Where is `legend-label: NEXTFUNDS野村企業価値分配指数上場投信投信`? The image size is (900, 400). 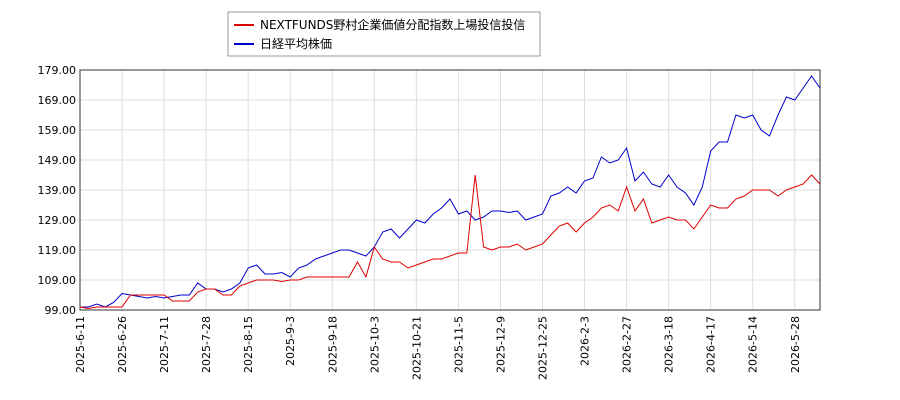
legend-label: NEXTFUNDS野村企業価値分配指数上場投信投信 is located at coordinates (392, 24).